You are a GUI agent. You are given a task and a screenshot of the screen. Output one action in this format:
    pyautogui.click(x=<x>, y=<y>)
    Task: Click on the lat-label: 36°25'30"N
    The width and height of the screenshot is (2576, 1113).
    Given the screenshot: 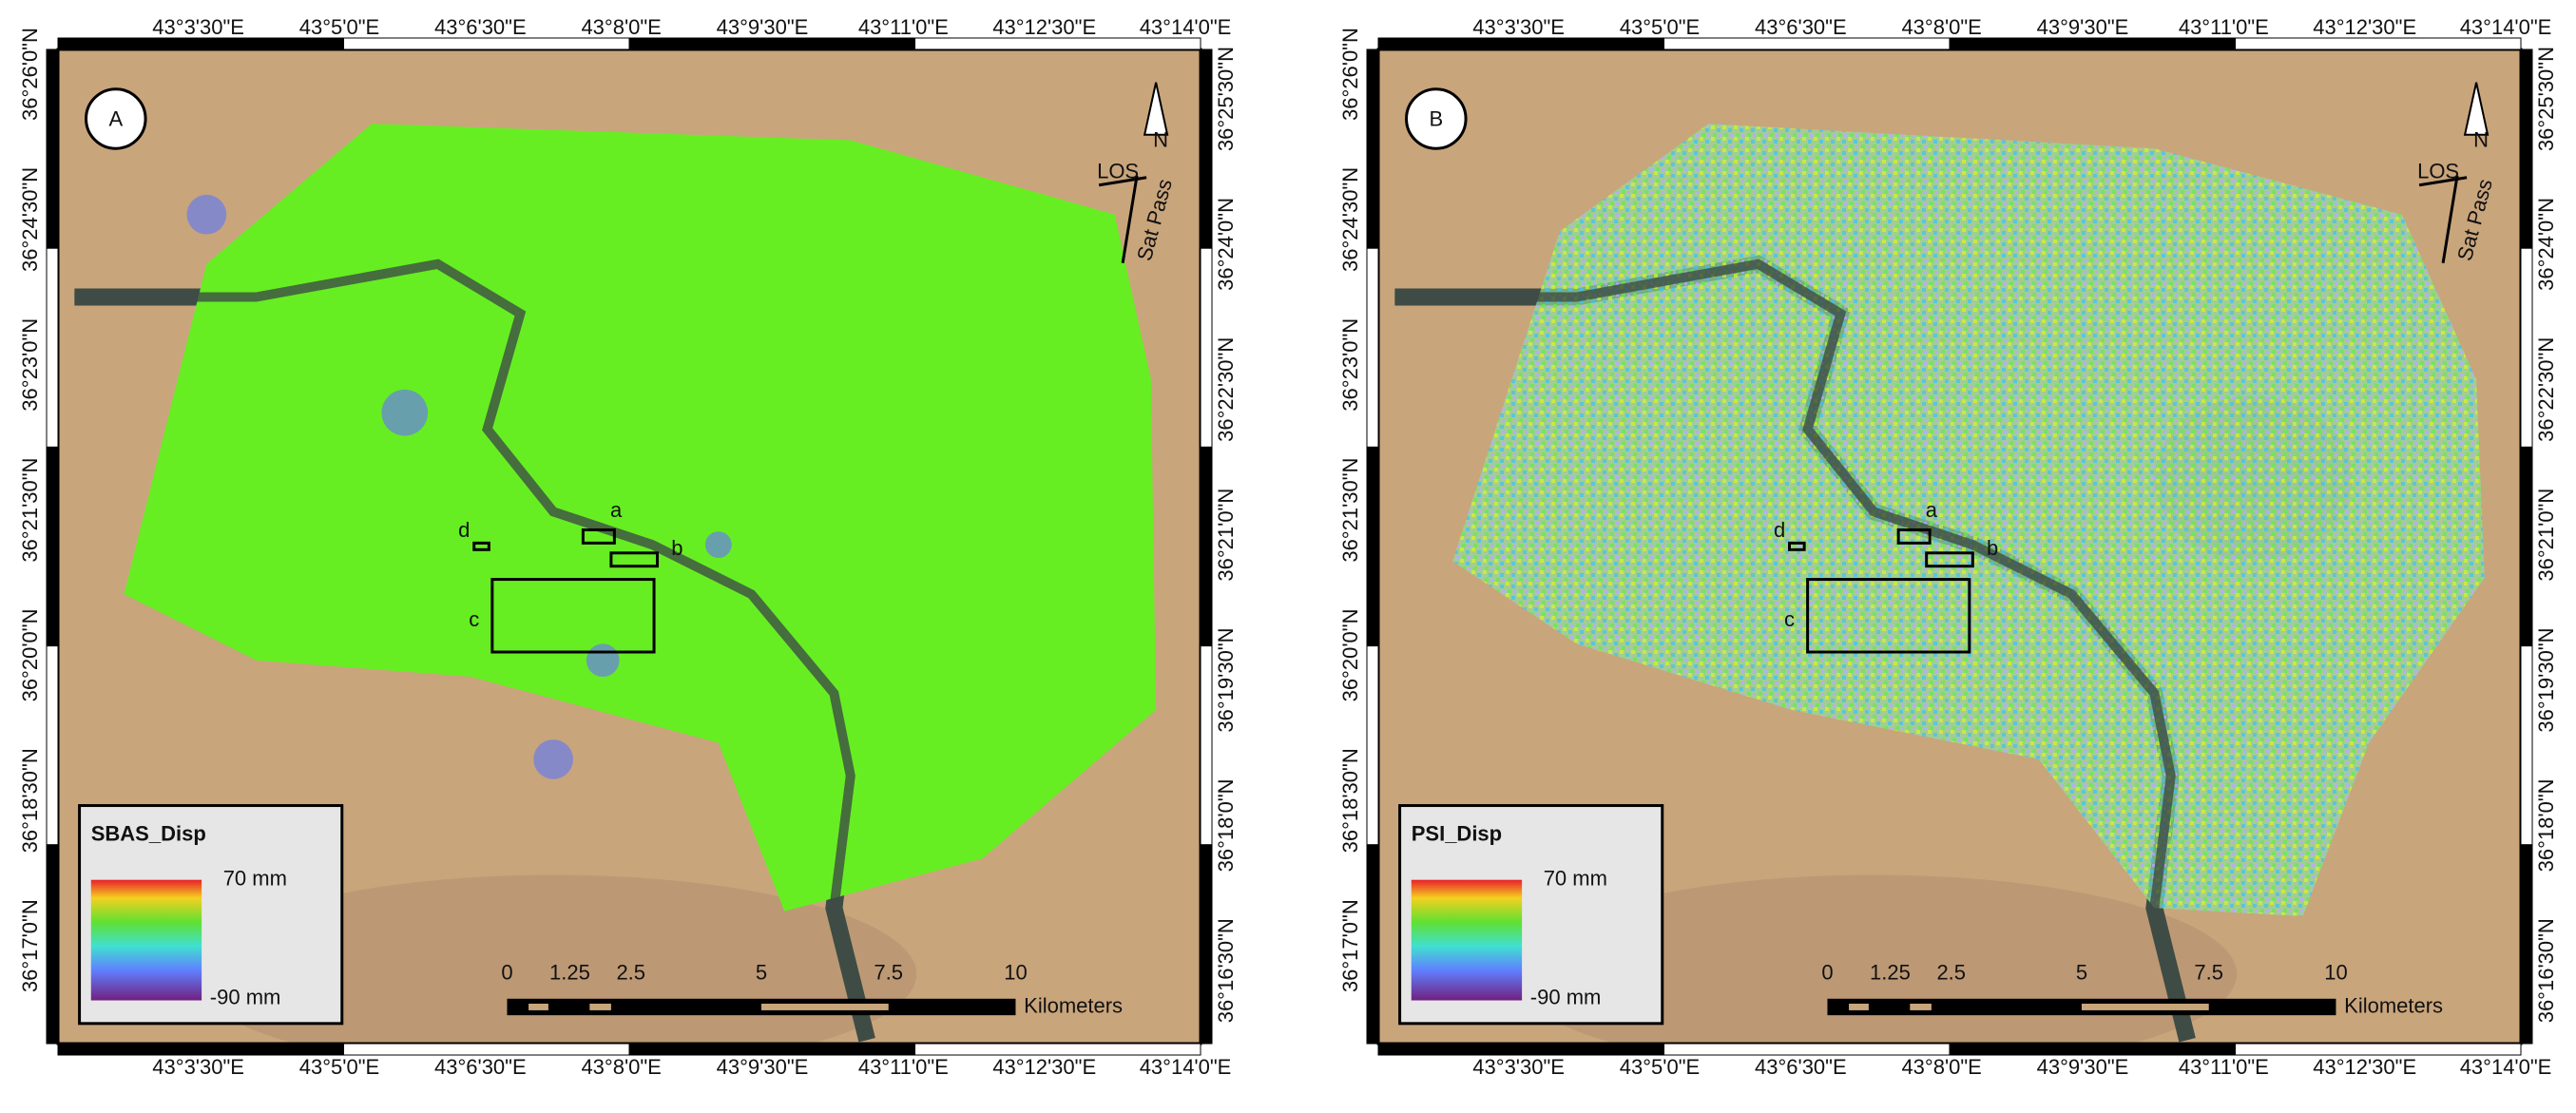 What is the action you would take?
    pyautogui.click(x=2546, y=99)
    